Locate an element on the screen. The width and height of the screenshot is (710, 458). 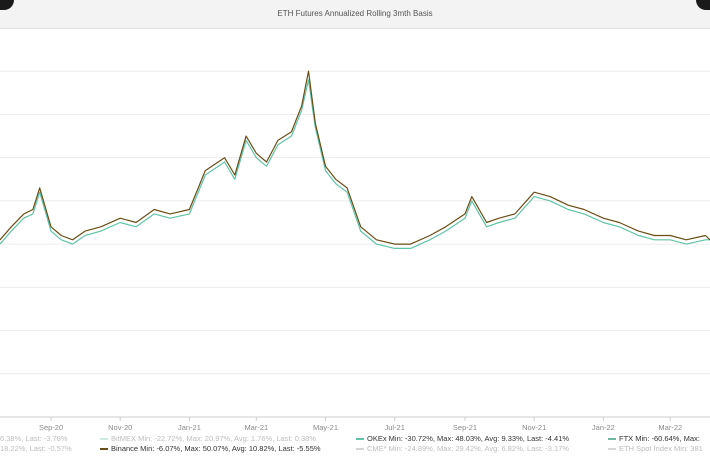
legend-partial-1: 6.38%, Last: -3.78% is located at coordinates (34, 438).